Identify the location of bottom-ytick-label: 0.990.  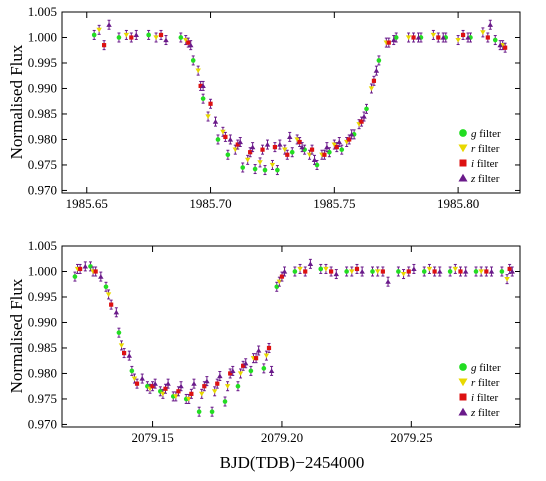
(42, 321).